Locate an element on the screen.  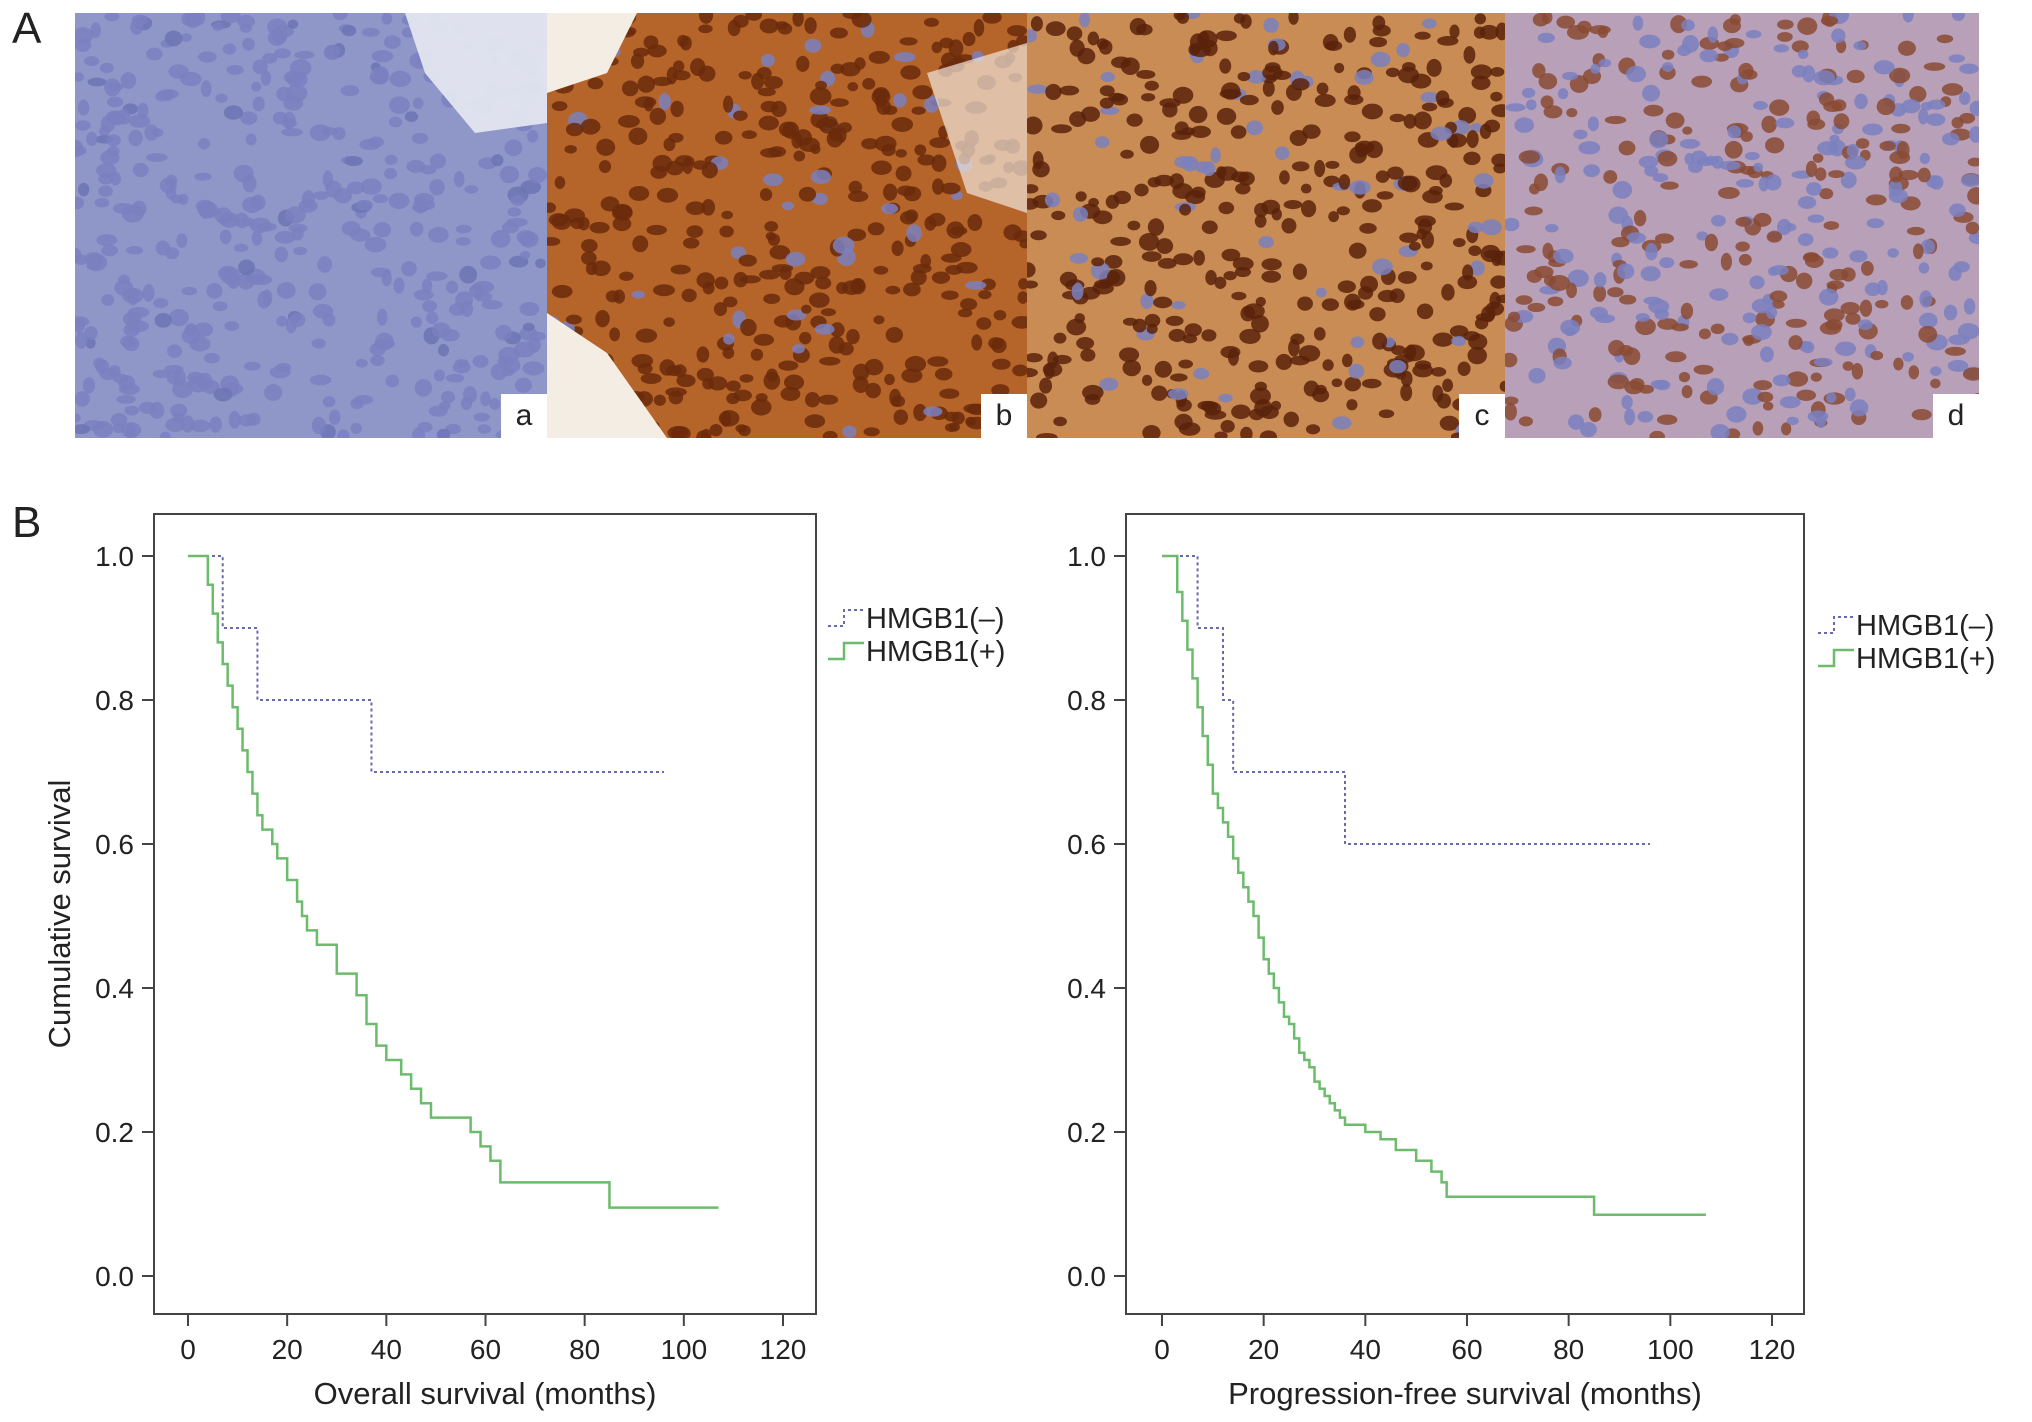
micrograph-tag: d is located at coordinates (1956, 416).